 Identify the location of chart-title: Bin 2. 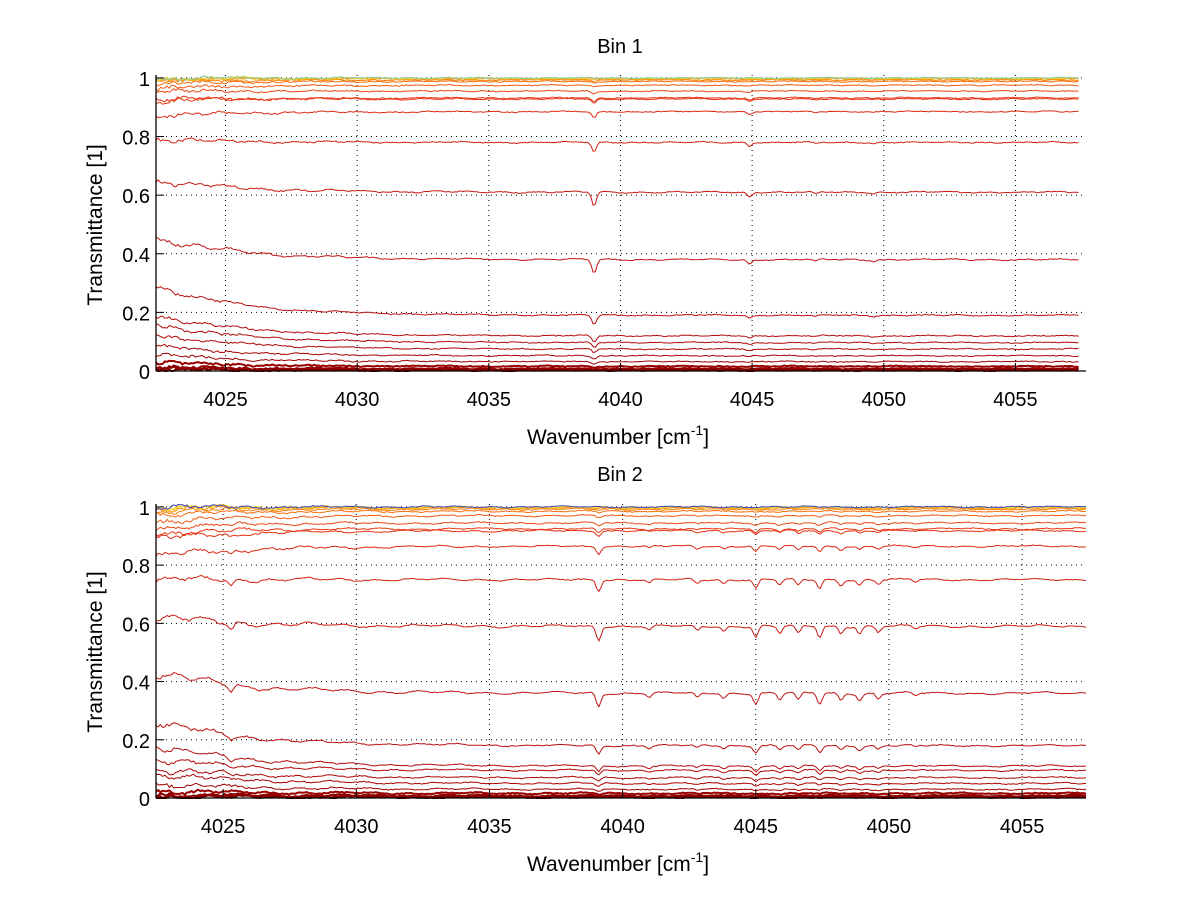
(620, 475).